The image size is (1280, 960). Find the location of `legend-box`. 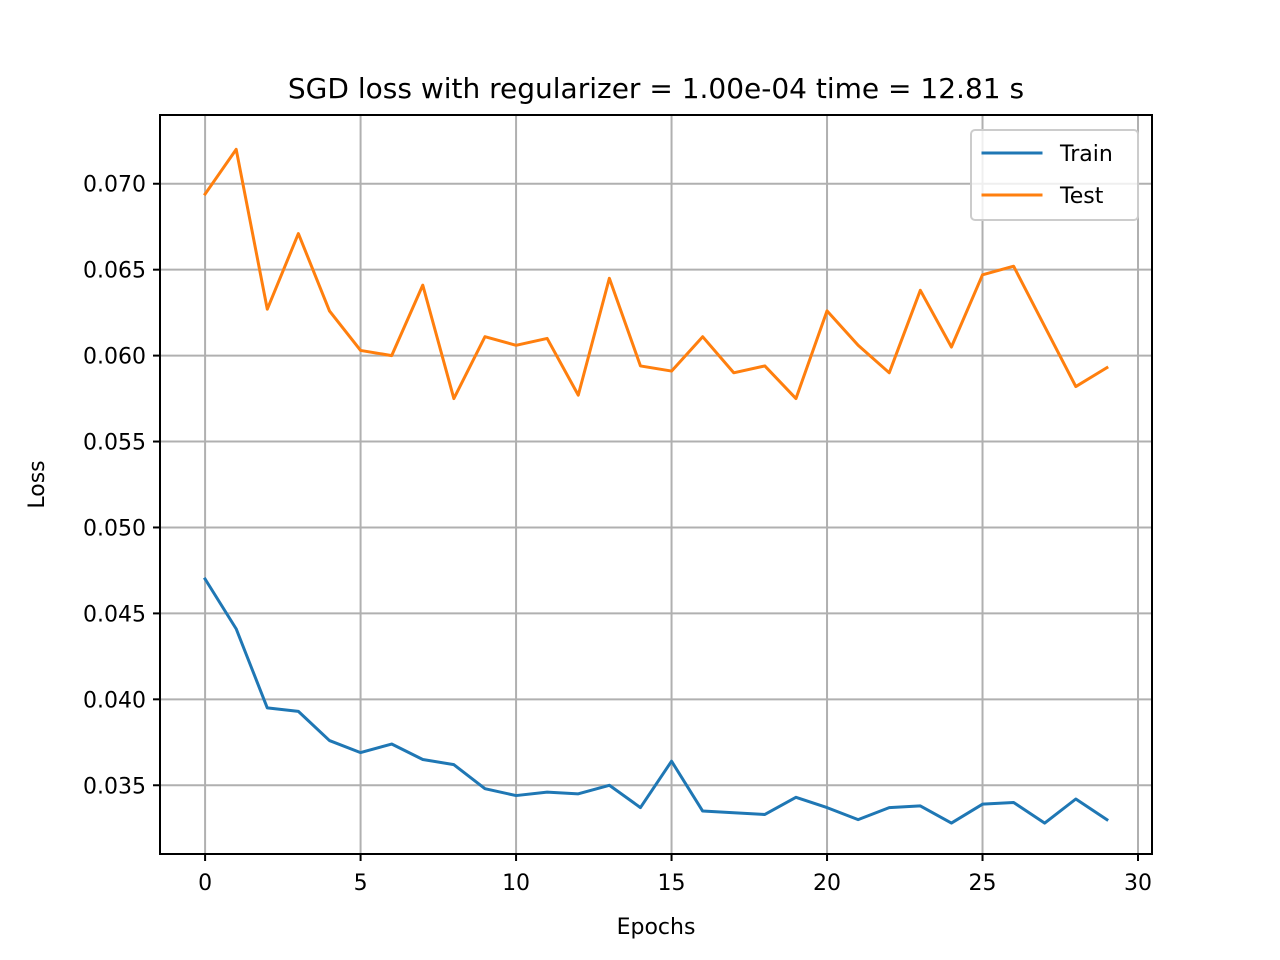

legend-box is located at coordinates (1054, 175).